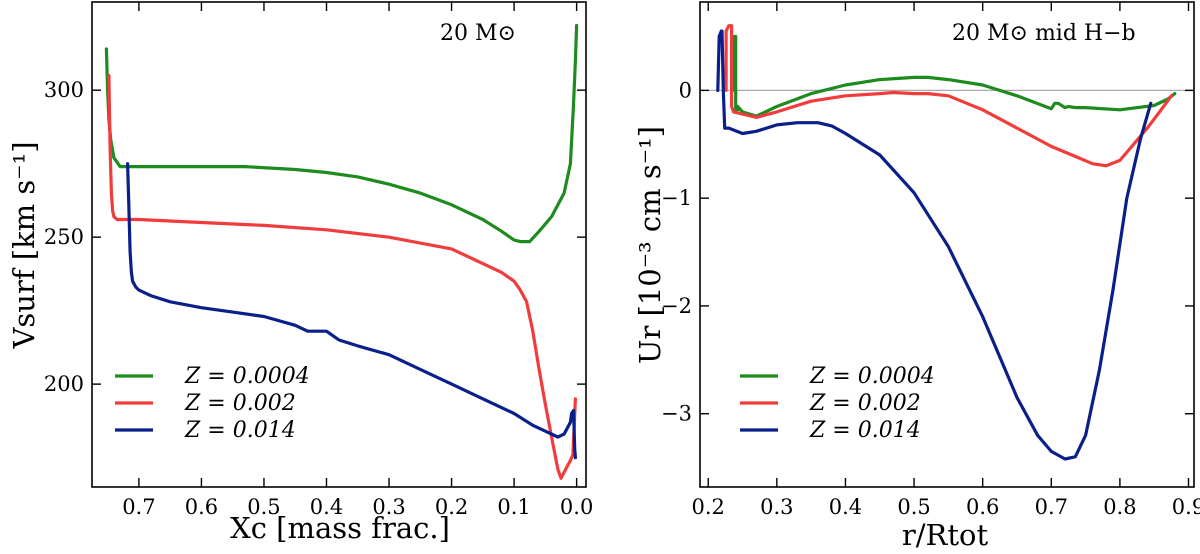 The height and width of the screenshot is (554, 1200). Describe the element at coordinates (64, 384) in the screenshot. I see `y-tick-label: 200` at that location.